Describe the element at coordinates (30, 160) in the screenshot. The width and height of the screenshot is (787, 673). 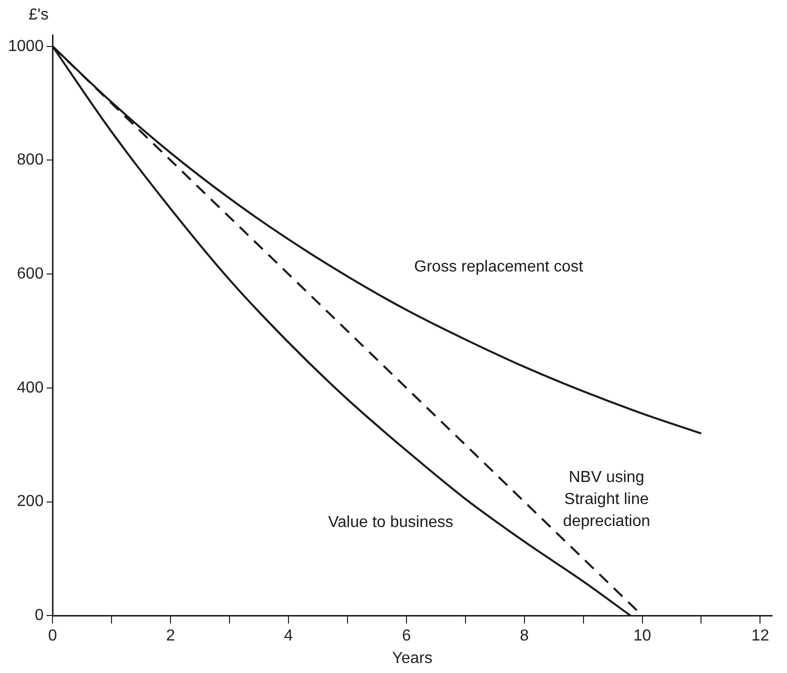
I see `y-tick-label: 800` at that location.